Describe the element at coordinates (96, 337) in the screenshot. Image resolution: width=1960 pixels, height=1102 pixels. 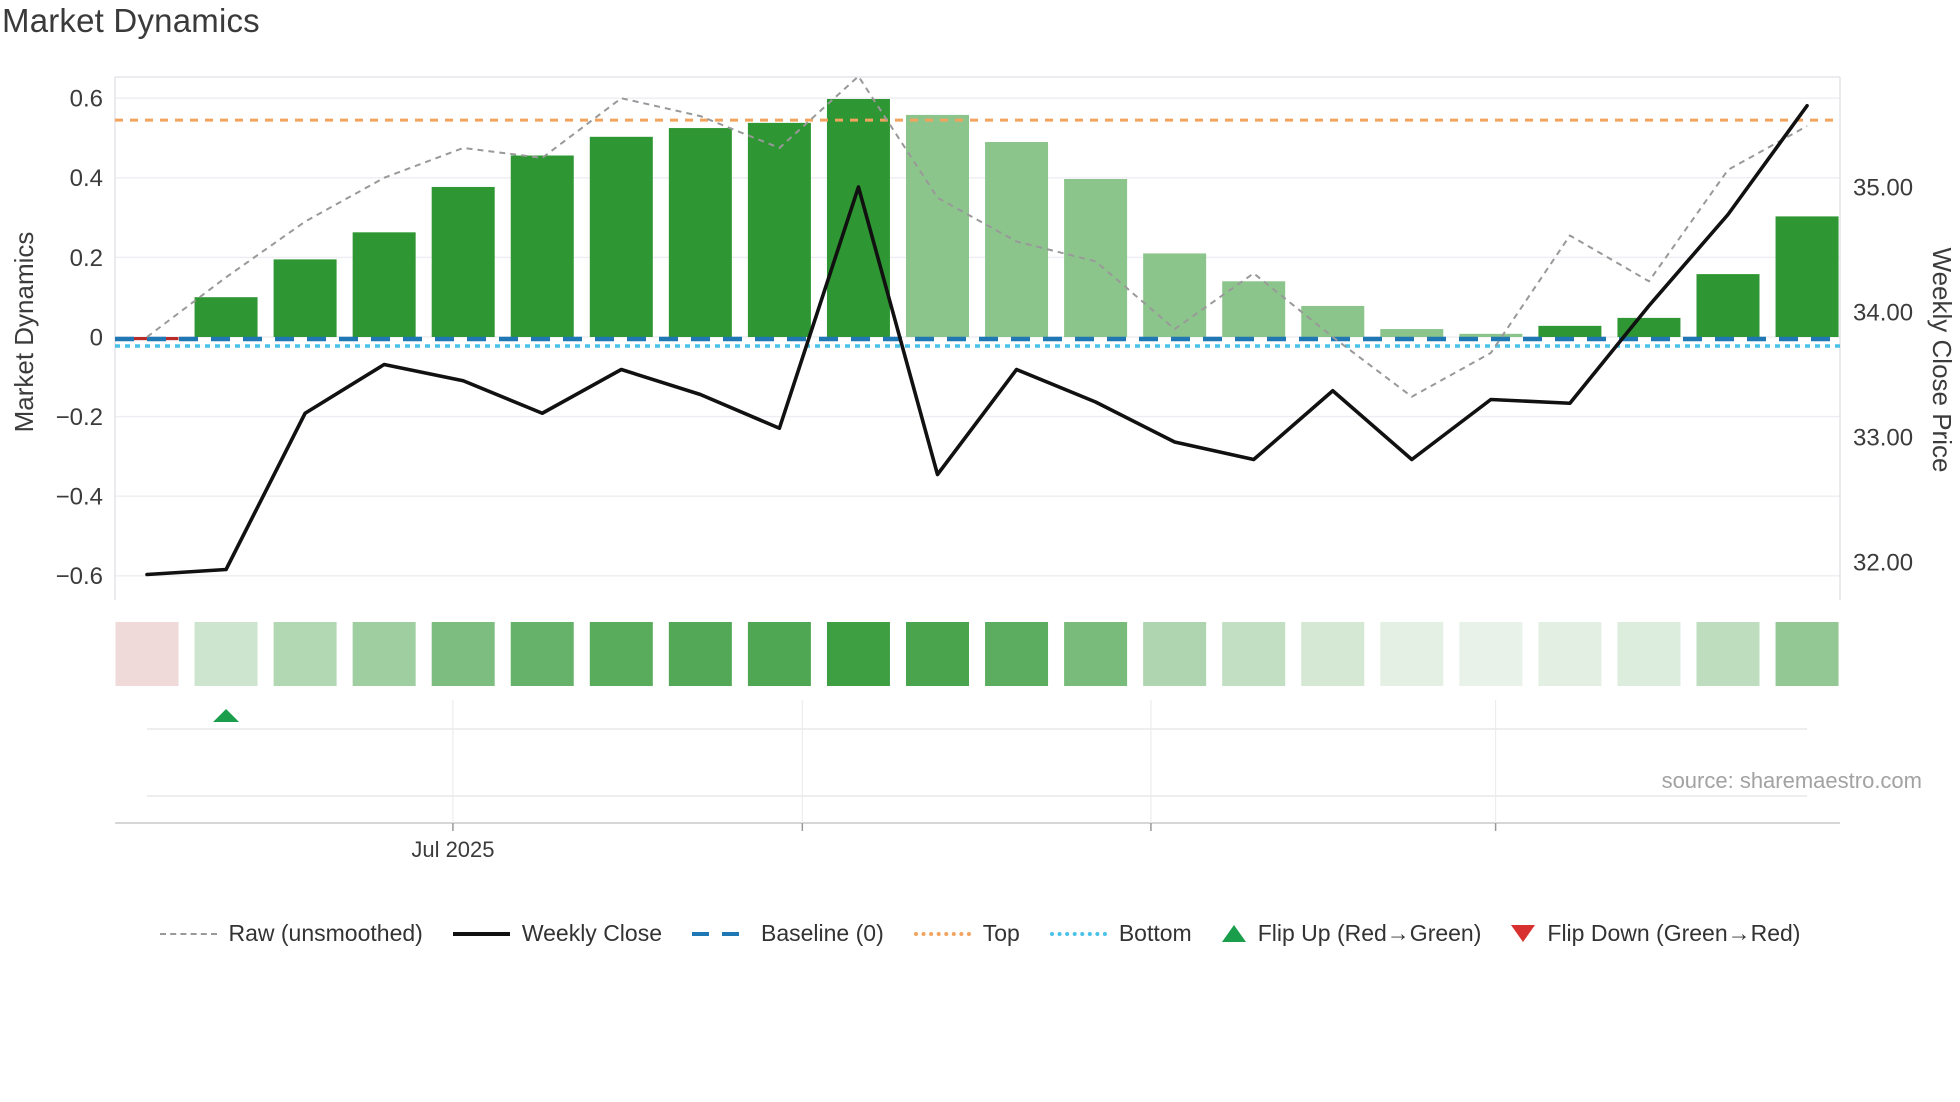
I see `left-tick-label: 0` at that location.